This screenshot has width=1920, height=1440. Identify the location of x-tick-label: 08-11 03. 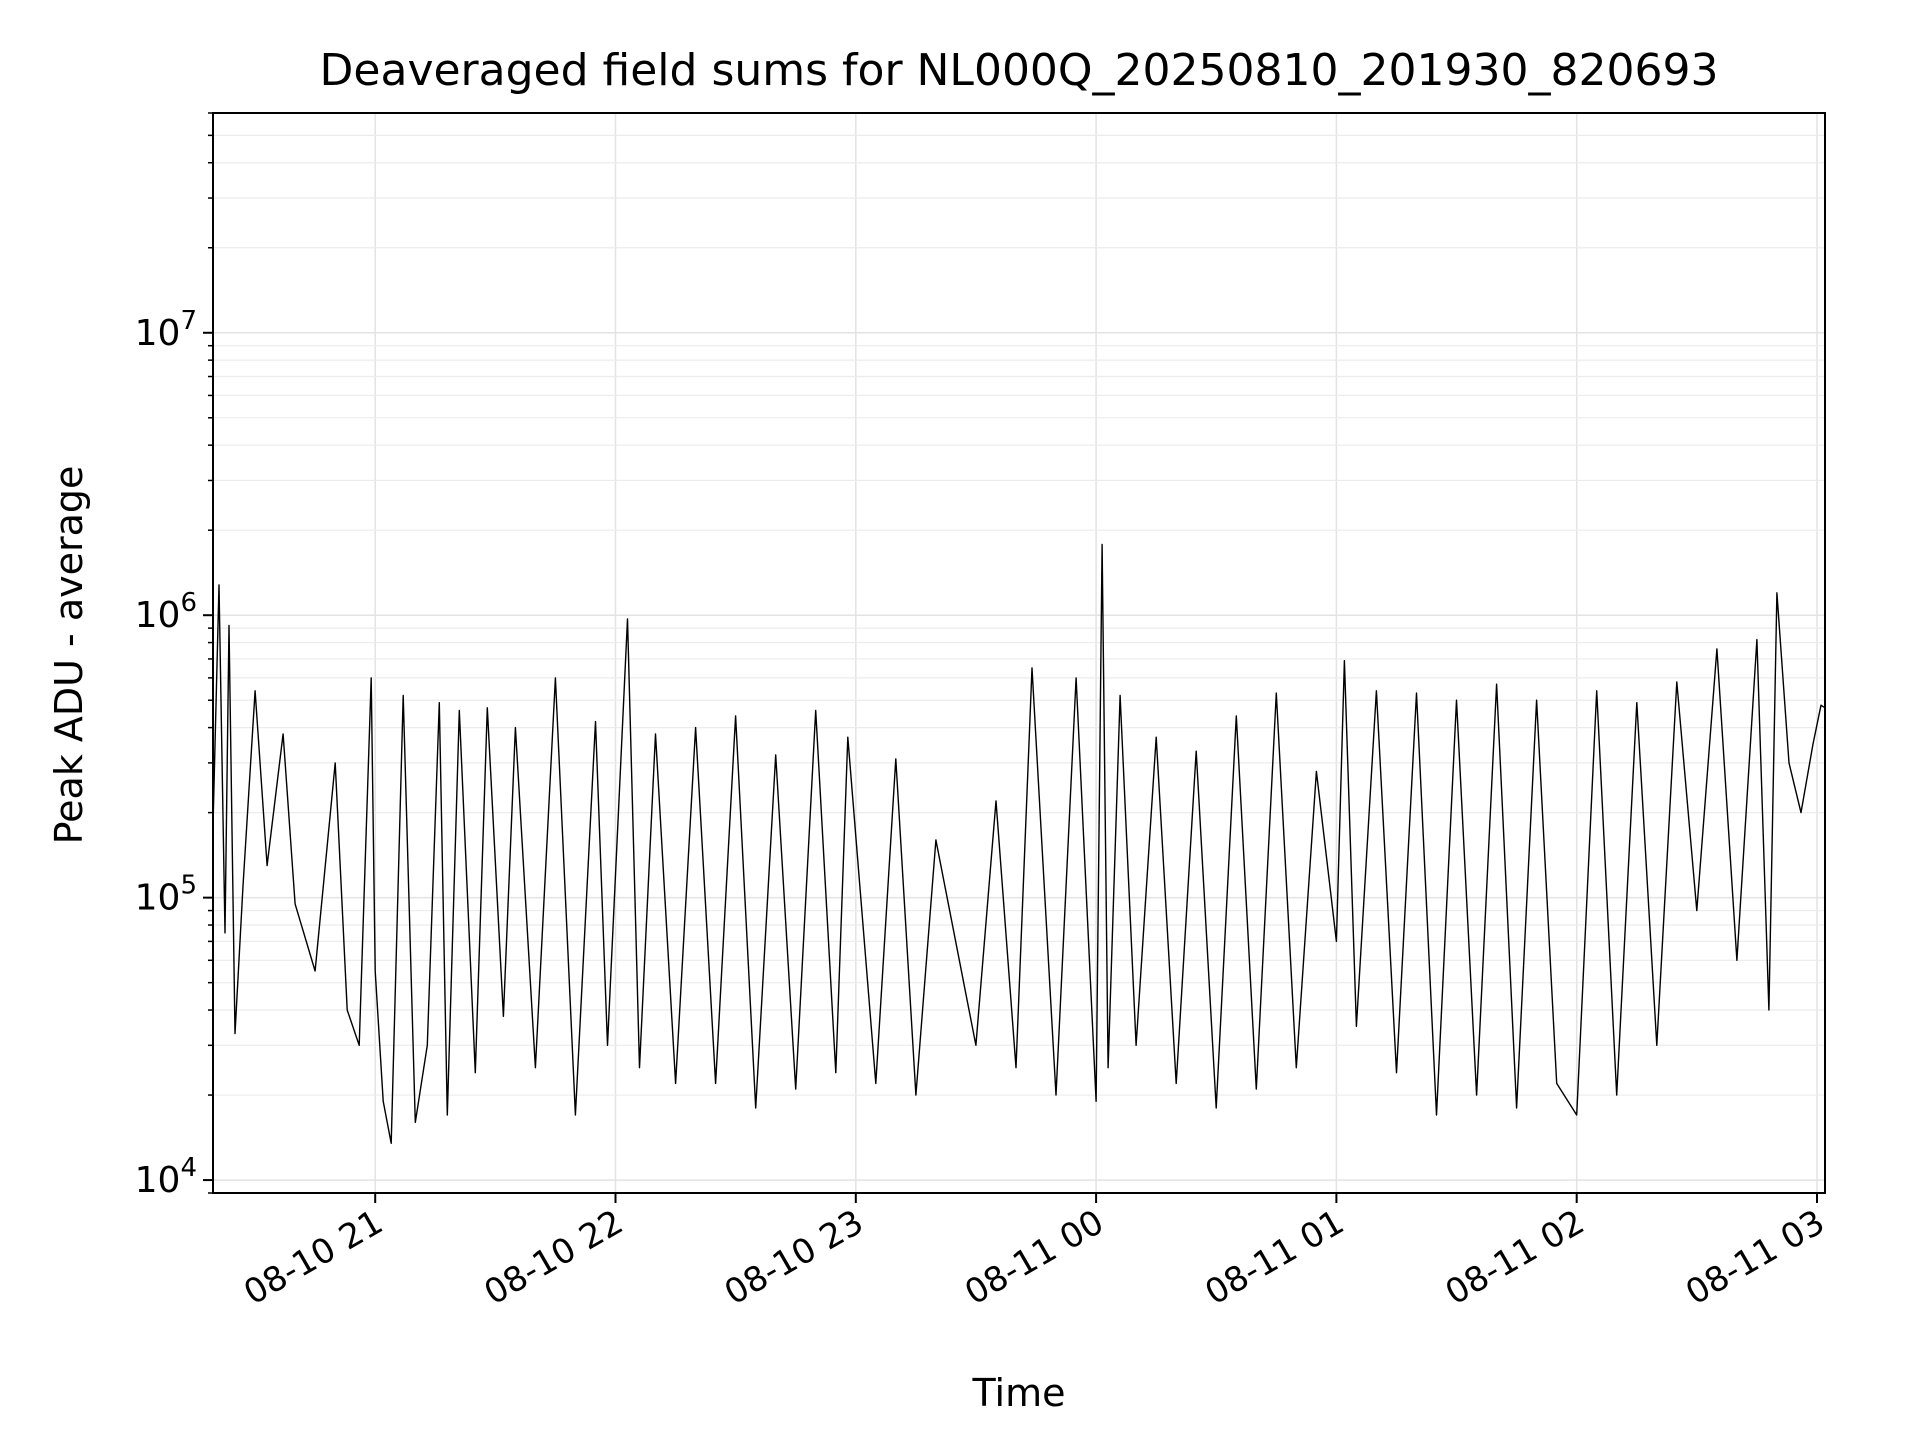
(1755, 1257).